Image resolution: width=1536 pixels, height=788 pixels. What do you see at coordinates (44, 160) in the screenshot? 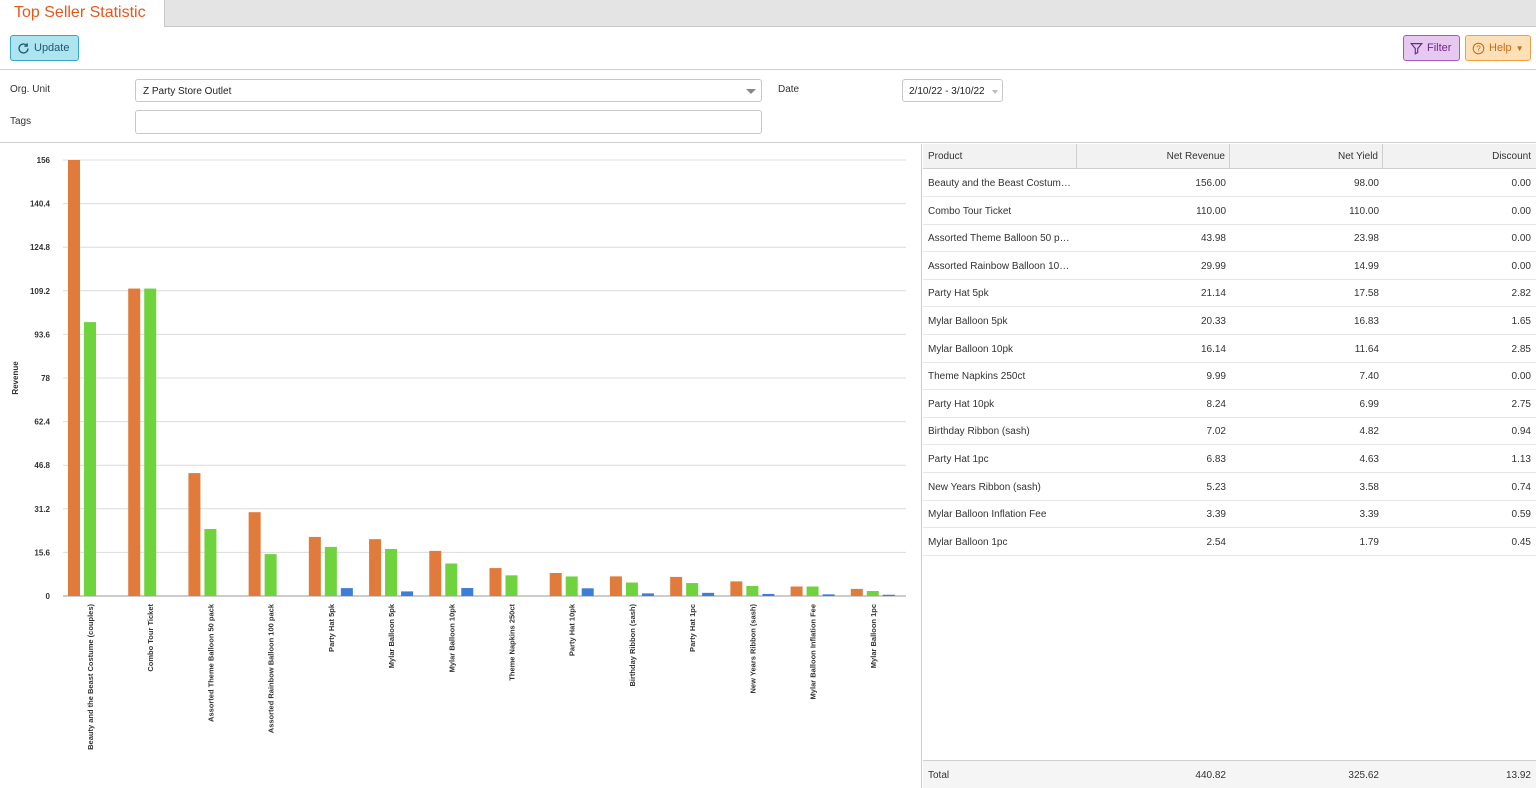
I see `y-tick-label: 156` at bounding box center [44, 160].